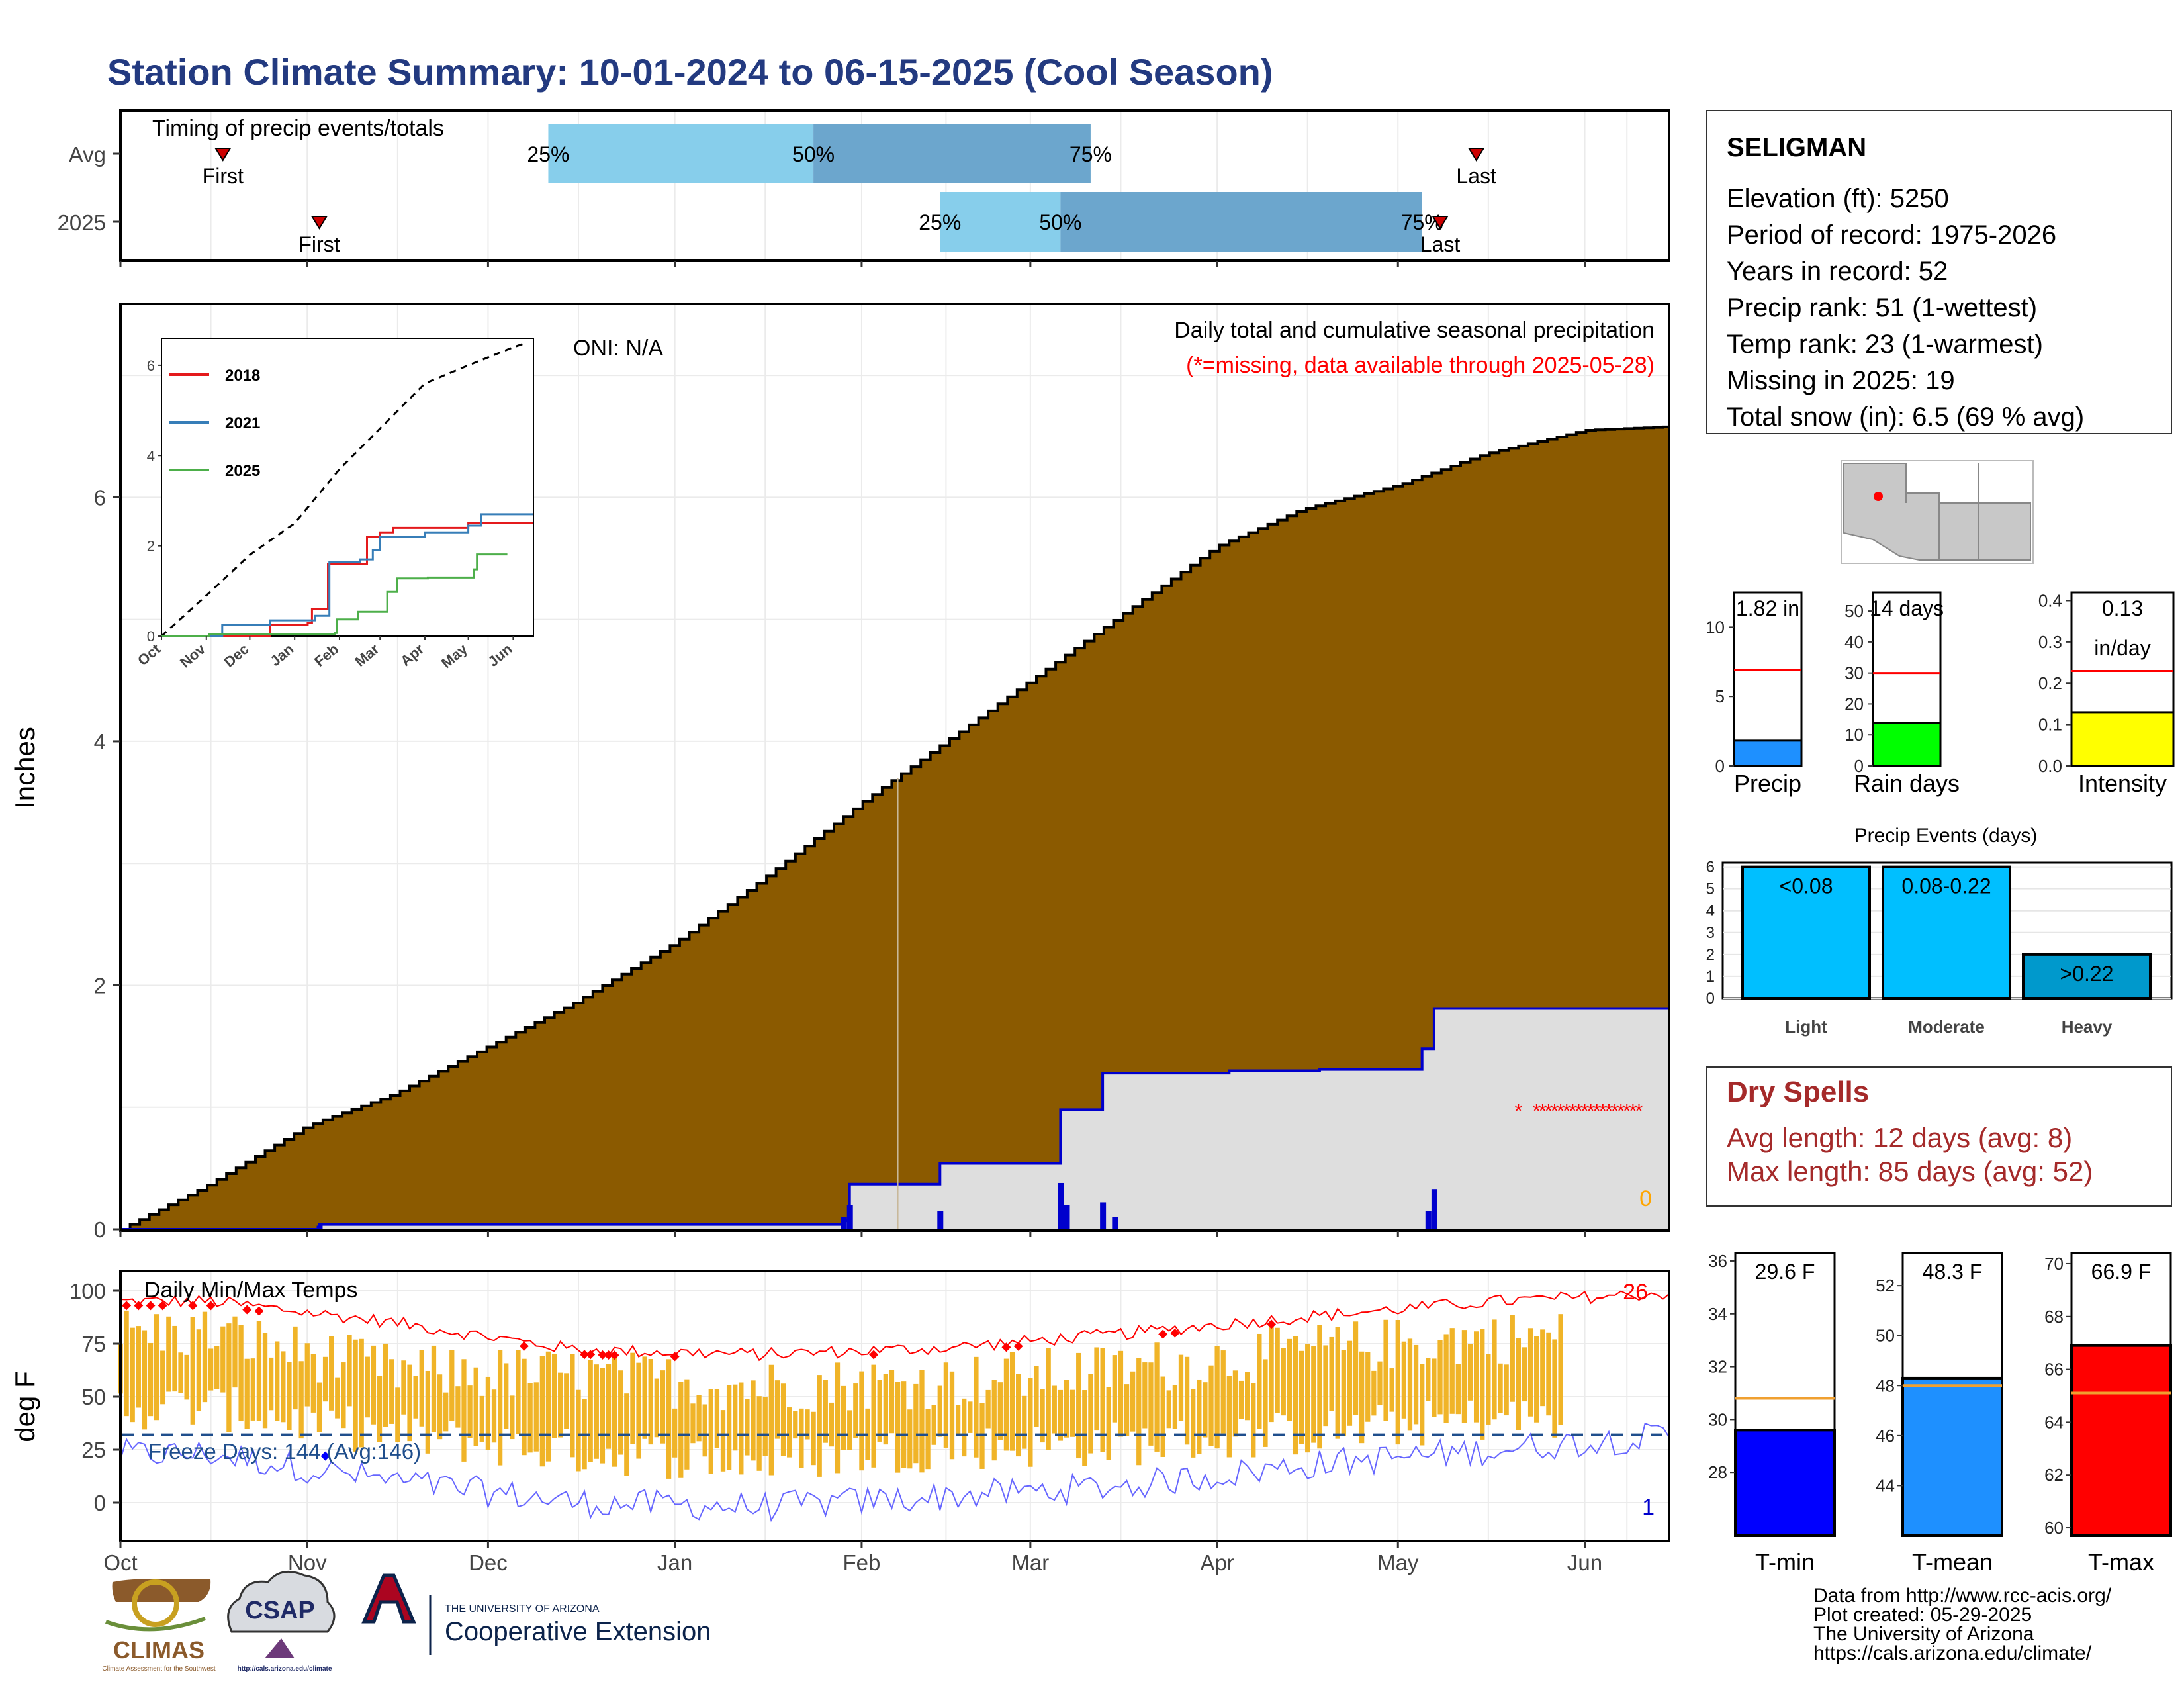  What do you see at coordinates (1942, 511) in the screenshot?
I see `state-borders` at bounding box center [1942, 511].